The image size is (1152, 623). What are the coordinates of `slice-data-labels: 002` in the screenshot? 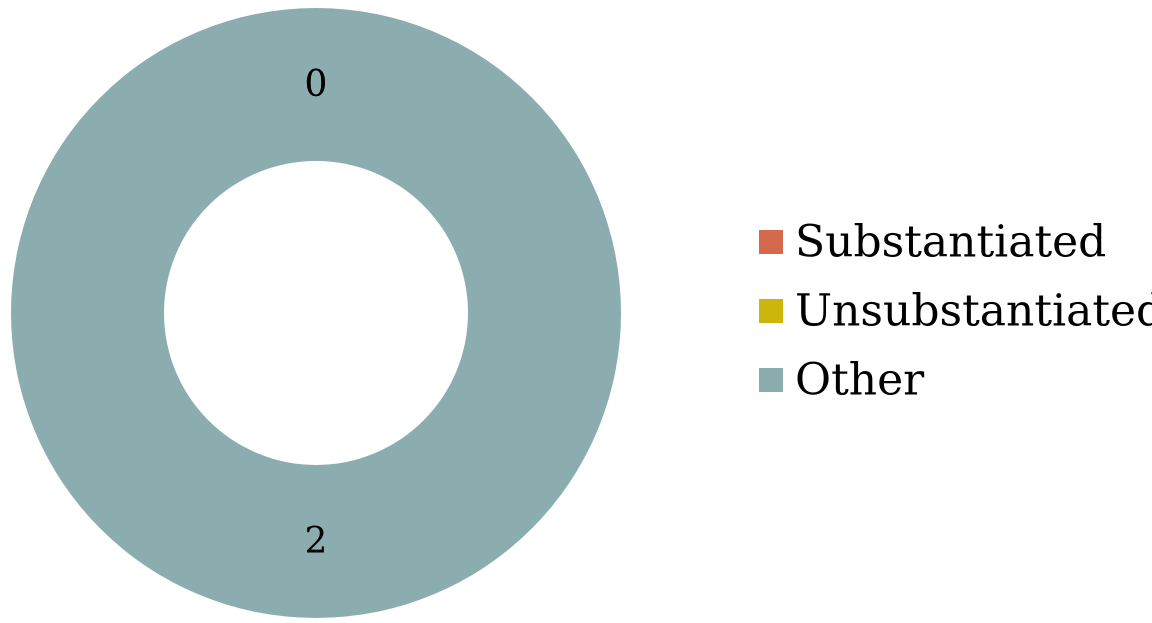 It's located at (316, 313).